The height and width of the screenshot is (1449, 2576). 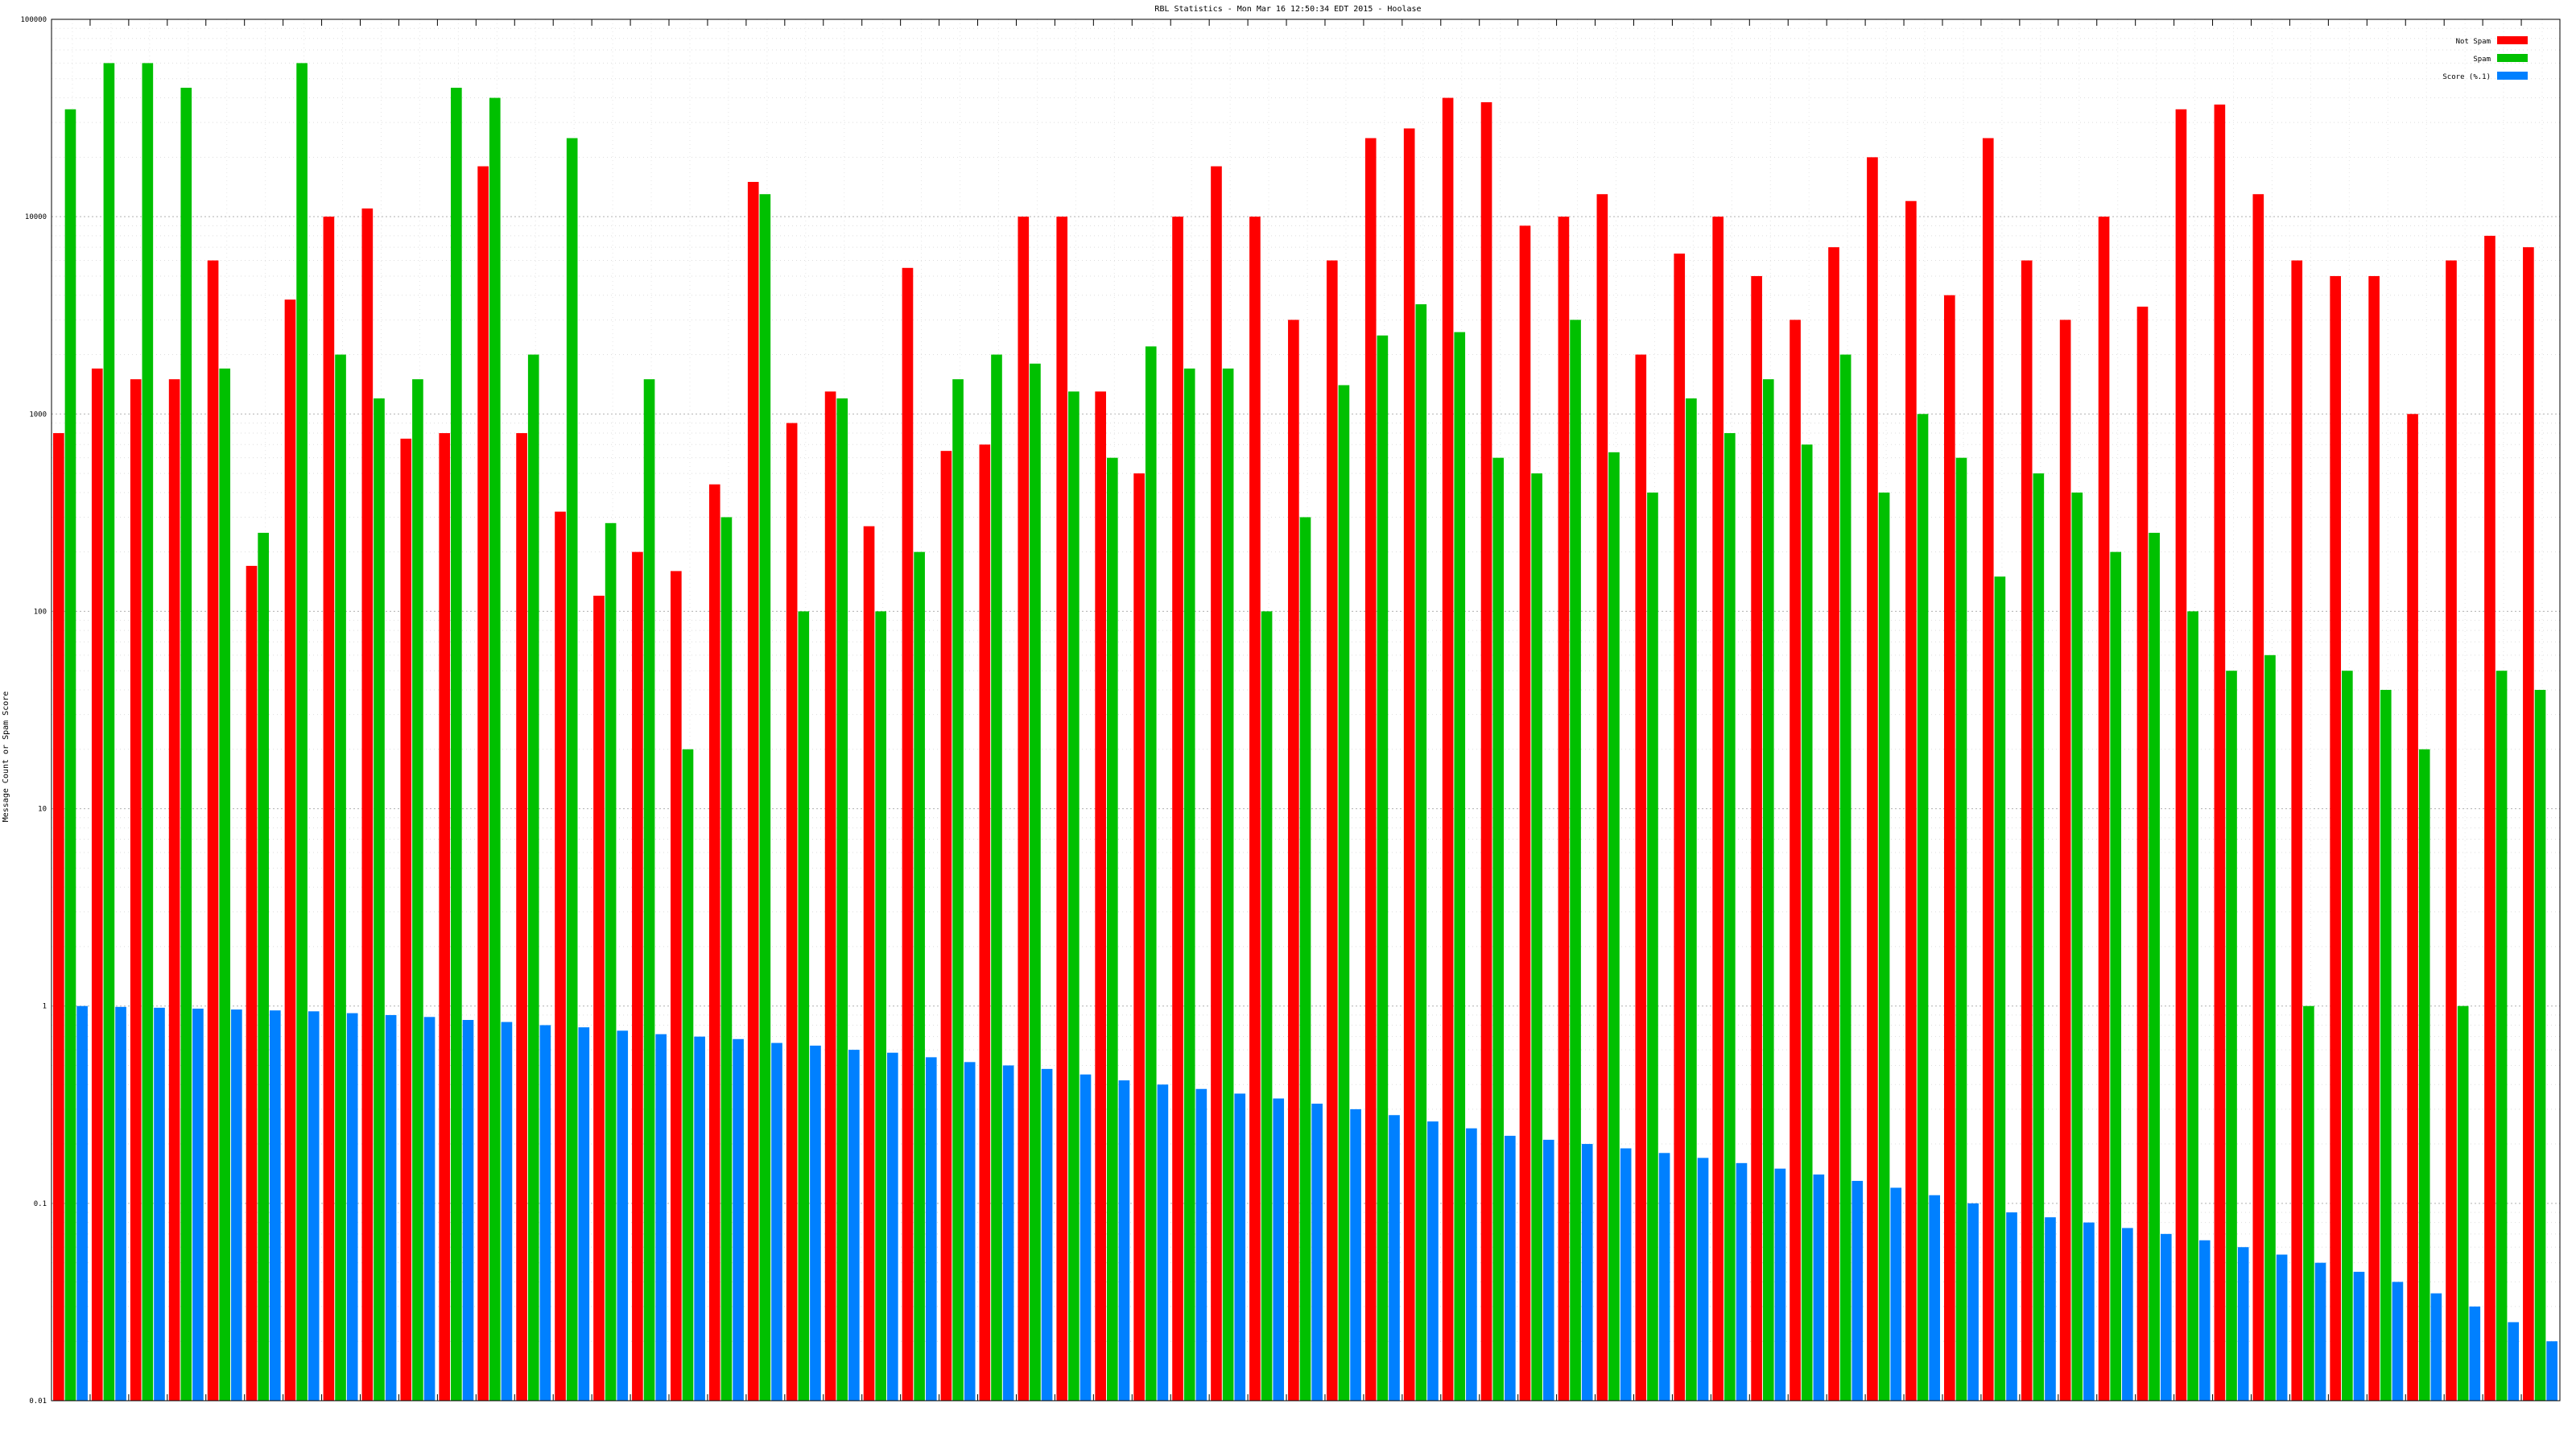 What do you see at coordinates (2485, 58) in the screenshot?
I see `legend: Not Spam Spam Score (%.1)` at bounding box center [2485, 58].